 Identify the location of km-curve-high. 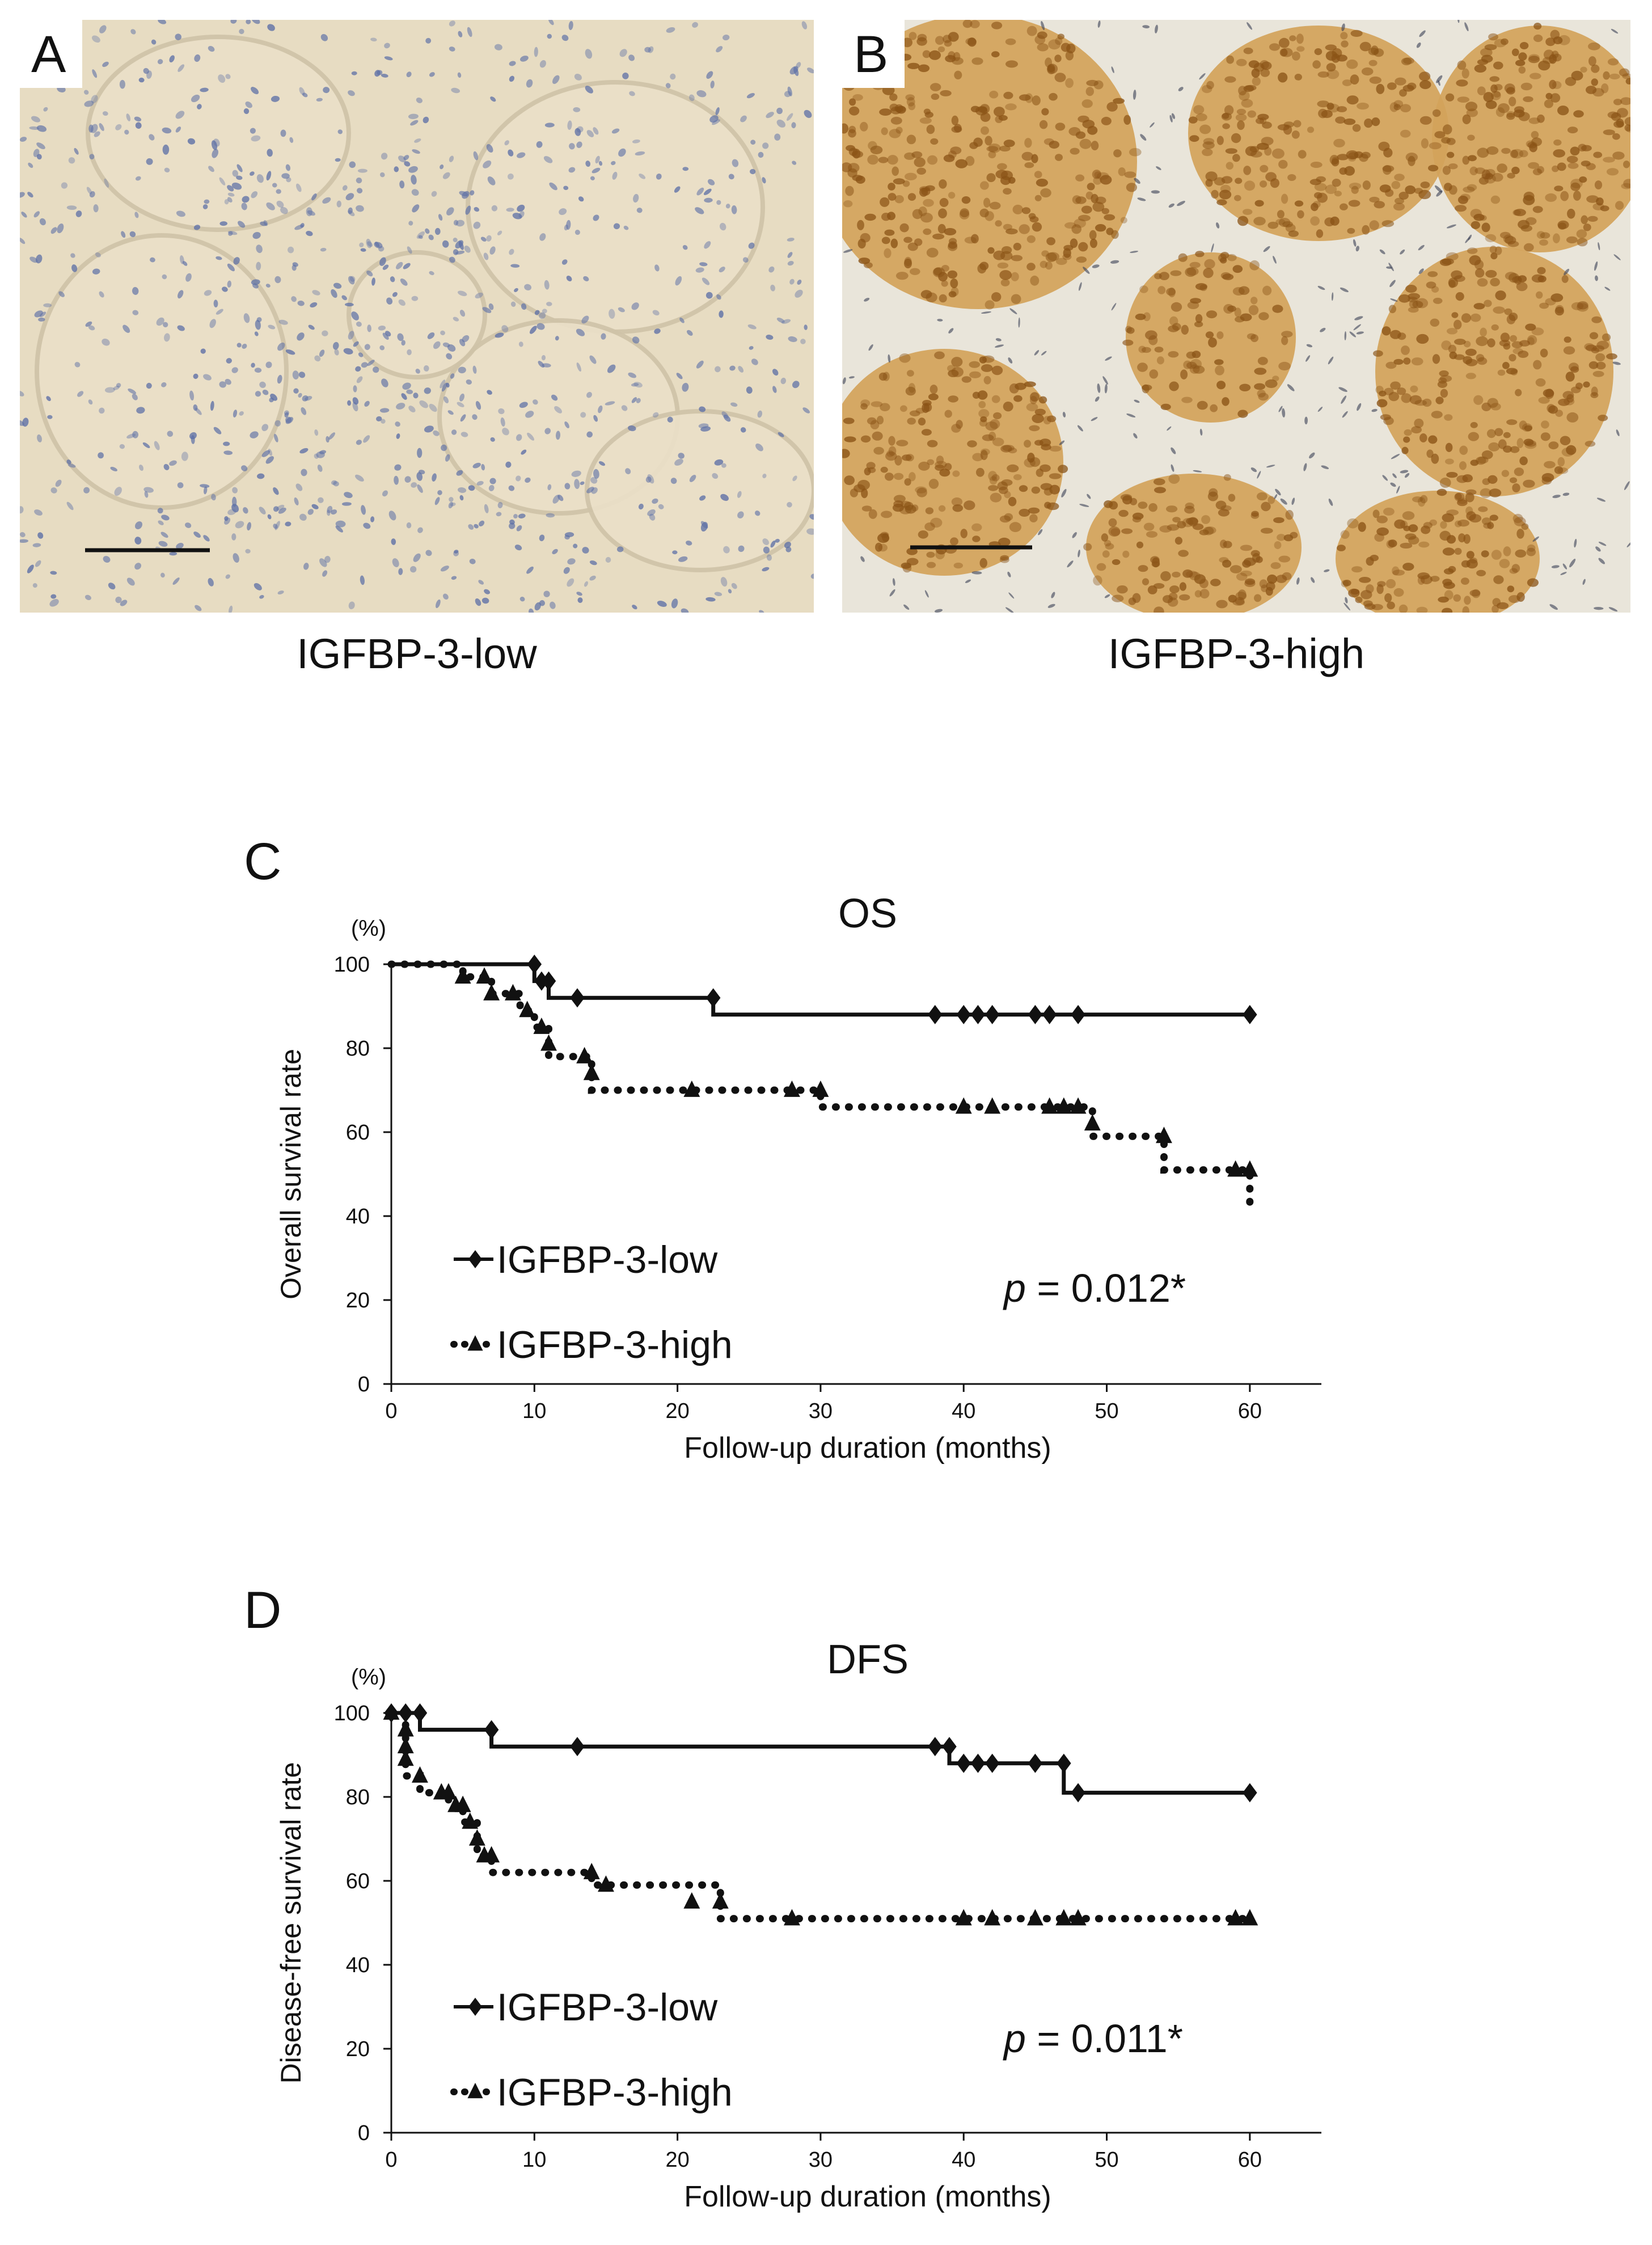
(820, 1816).